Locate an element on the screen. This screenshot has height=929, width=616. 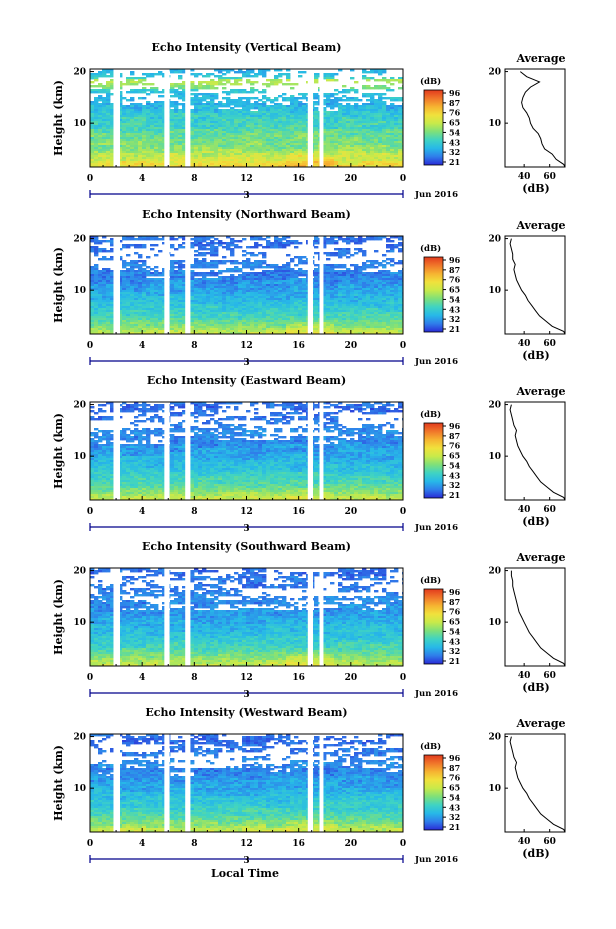
x-axis-label: Local Time is located at coordinates (245, 873).